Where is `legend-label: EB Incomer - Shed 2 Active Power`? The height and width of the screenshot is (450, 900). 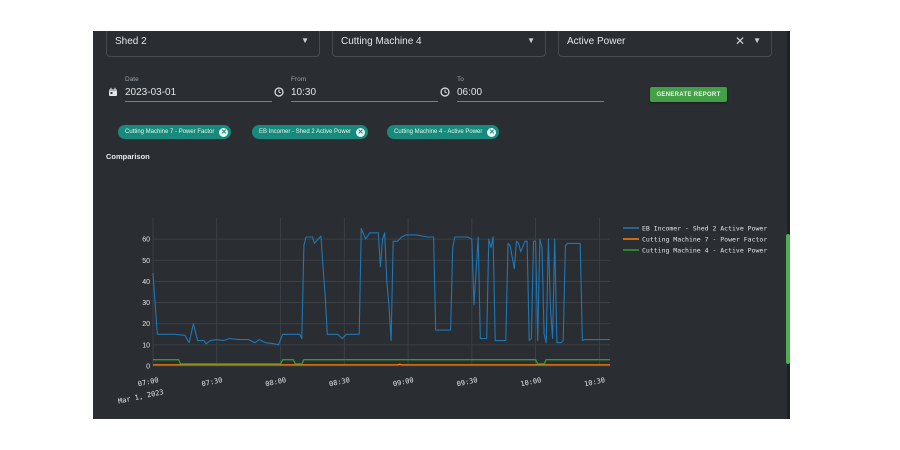 legend-label: EB Incomer - Shed 2 Active Power is located at coordinates (704, 229).